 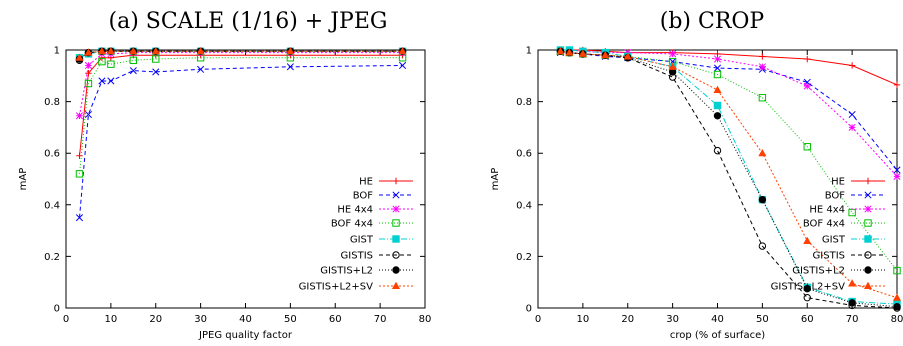 What do you see at coordinates (524, 154) in the screenshot?
I see `y-tick-label: 0.6` at bounding box center [524, 154].